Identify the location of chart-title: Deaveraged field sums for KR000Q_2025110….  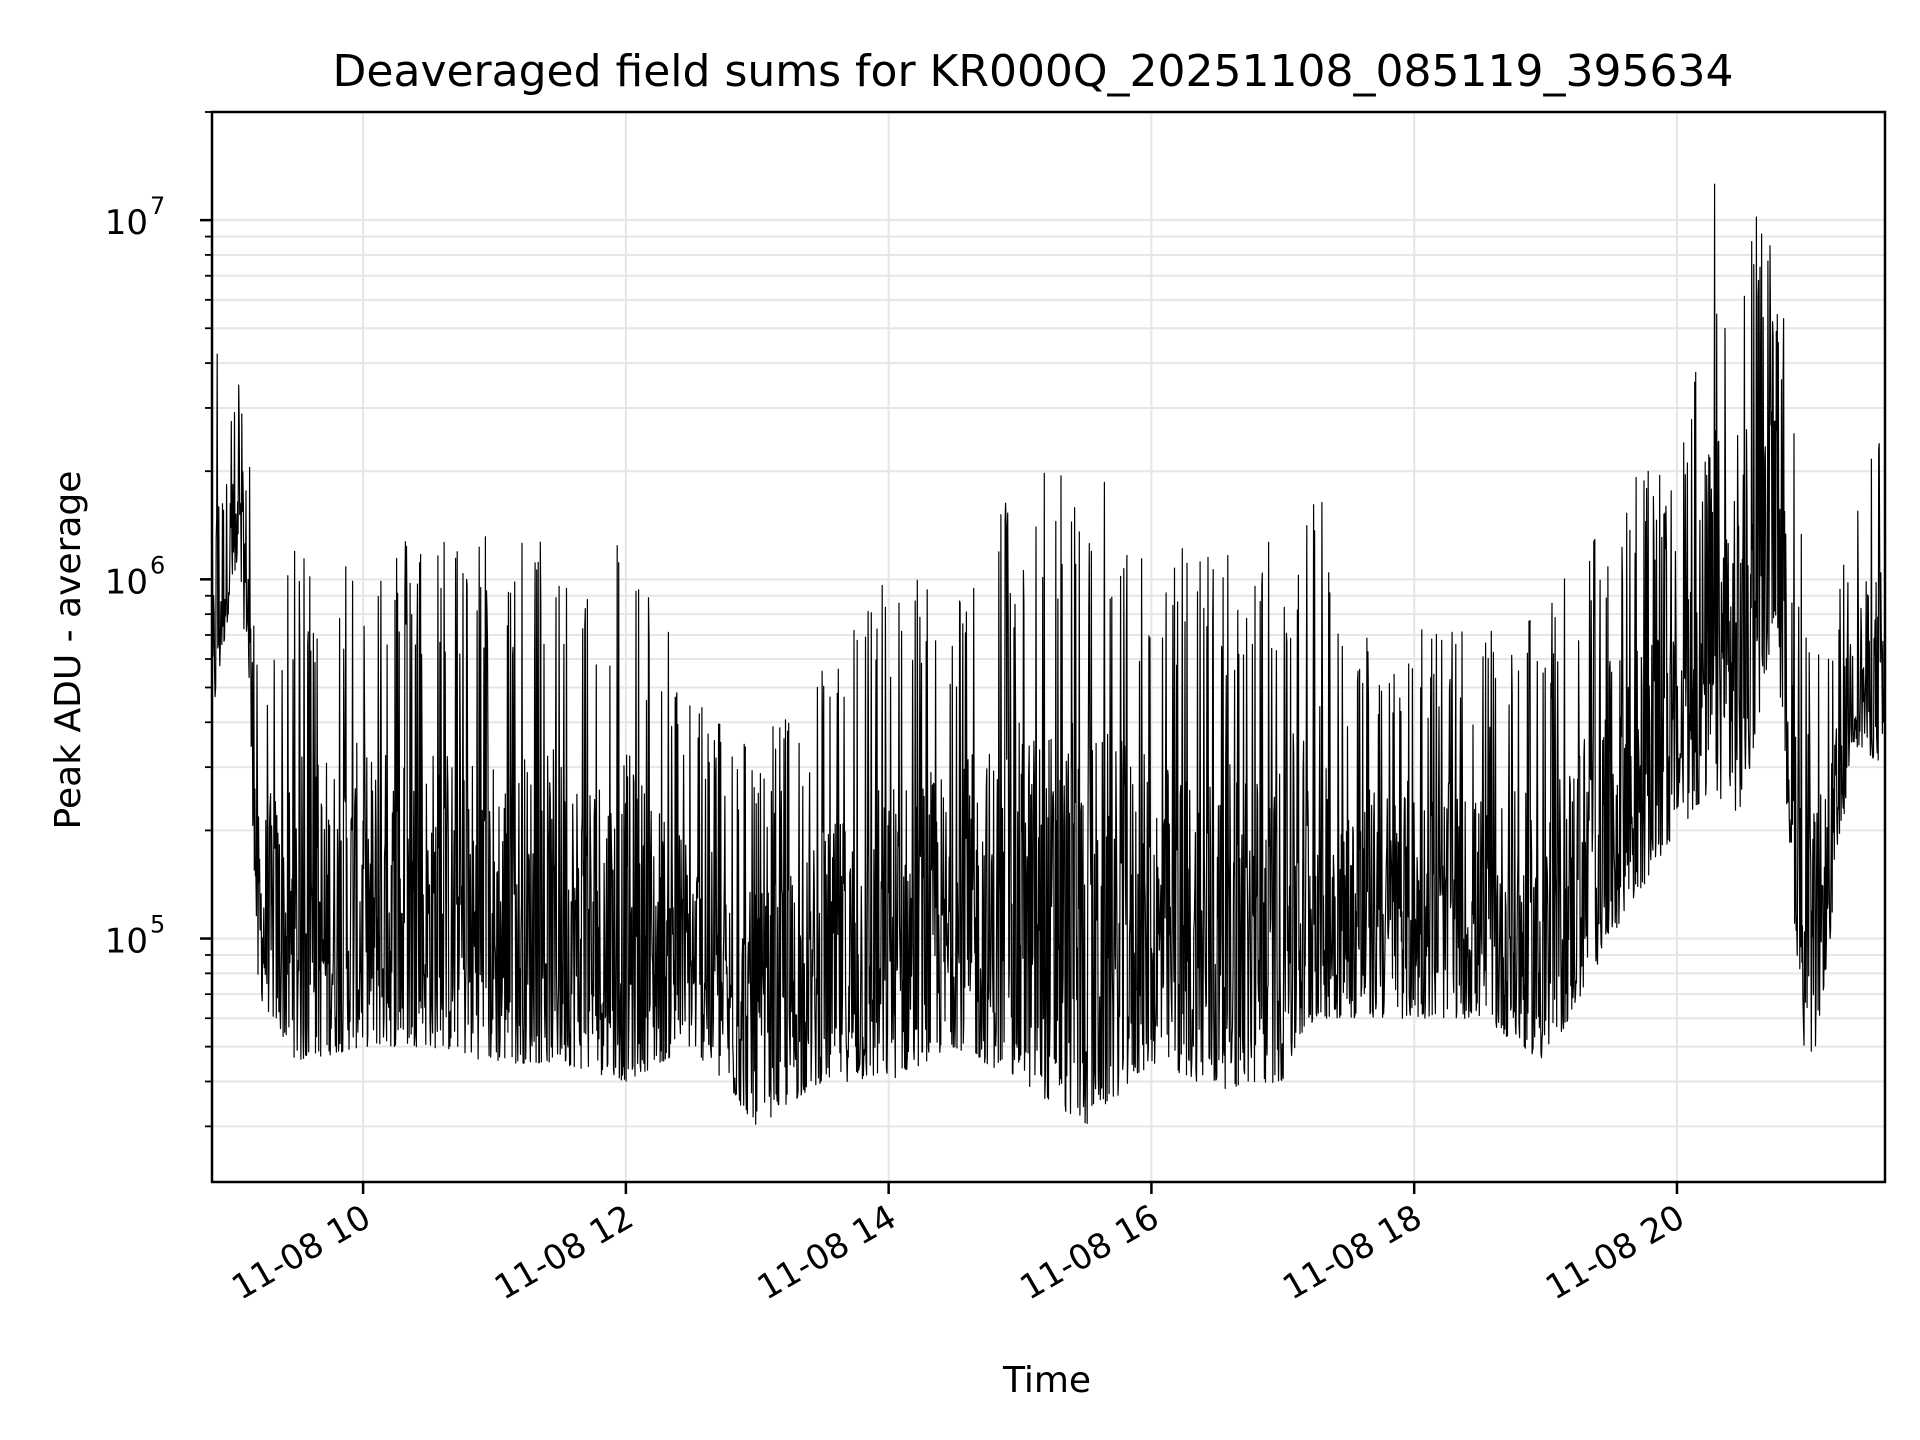
(1033, 71).